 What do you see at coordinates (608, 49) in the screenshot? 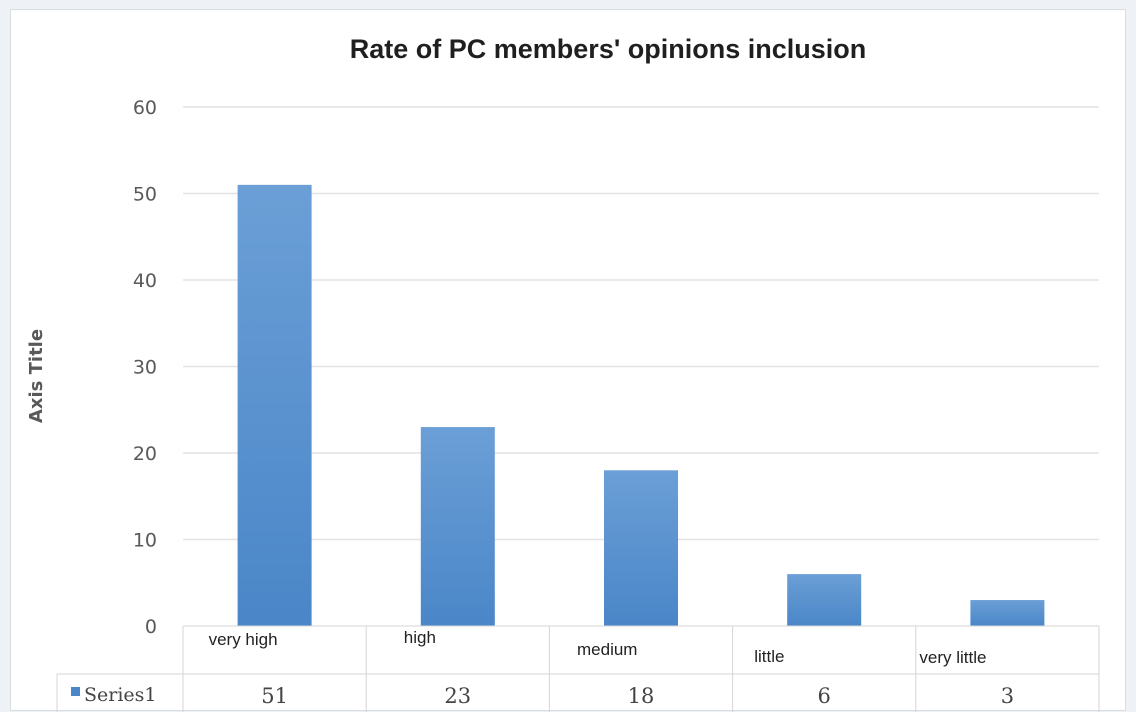
I see `chart-title: Rate of PC members' opinions inclusion` at bounding box center [608, 49].